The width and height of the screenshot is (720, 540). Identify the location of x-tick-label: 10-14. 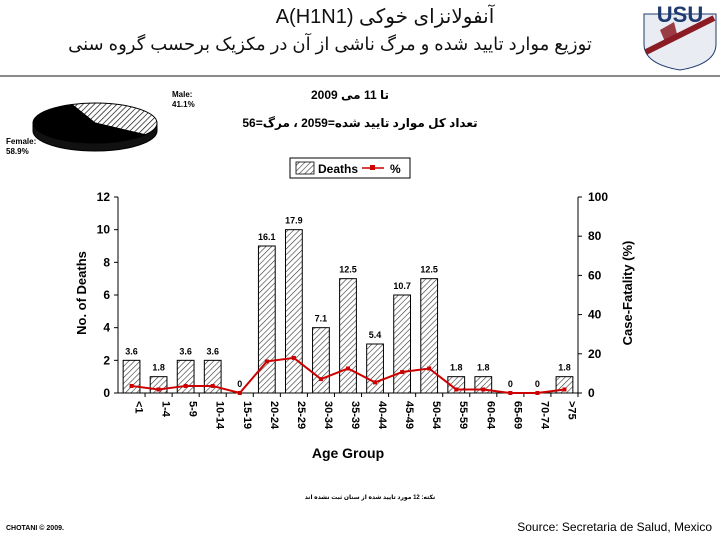
(220, 415).